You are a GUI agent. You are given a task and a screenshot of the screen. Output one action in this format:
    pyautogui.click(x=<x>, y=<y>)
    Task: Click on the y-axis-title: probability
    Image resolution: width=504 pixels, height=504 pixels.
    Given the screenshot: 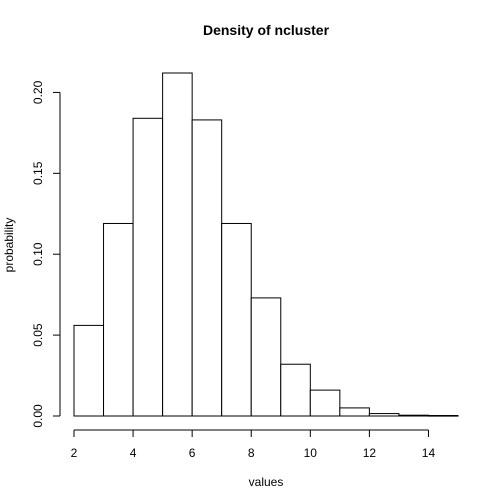 What is the action you would take?
    pyautogui.click(x=9, y=245)
    